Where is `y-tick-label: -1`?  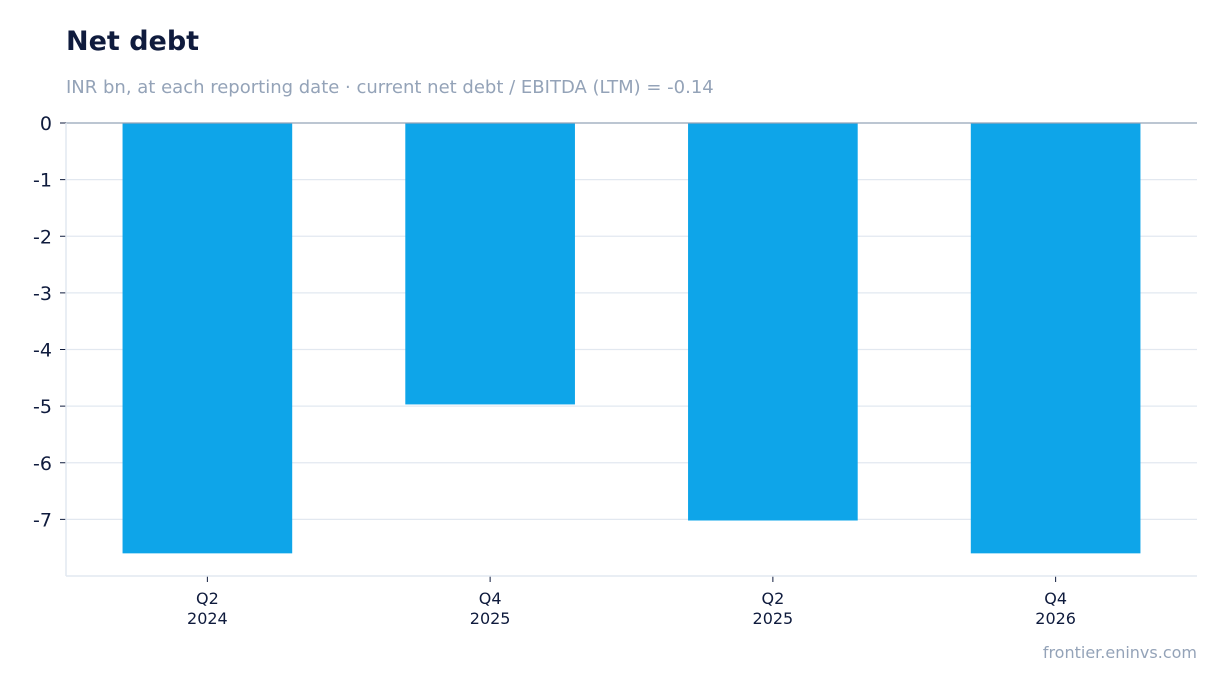
y-tick-label: -1 is located at coordinates (42, 181).